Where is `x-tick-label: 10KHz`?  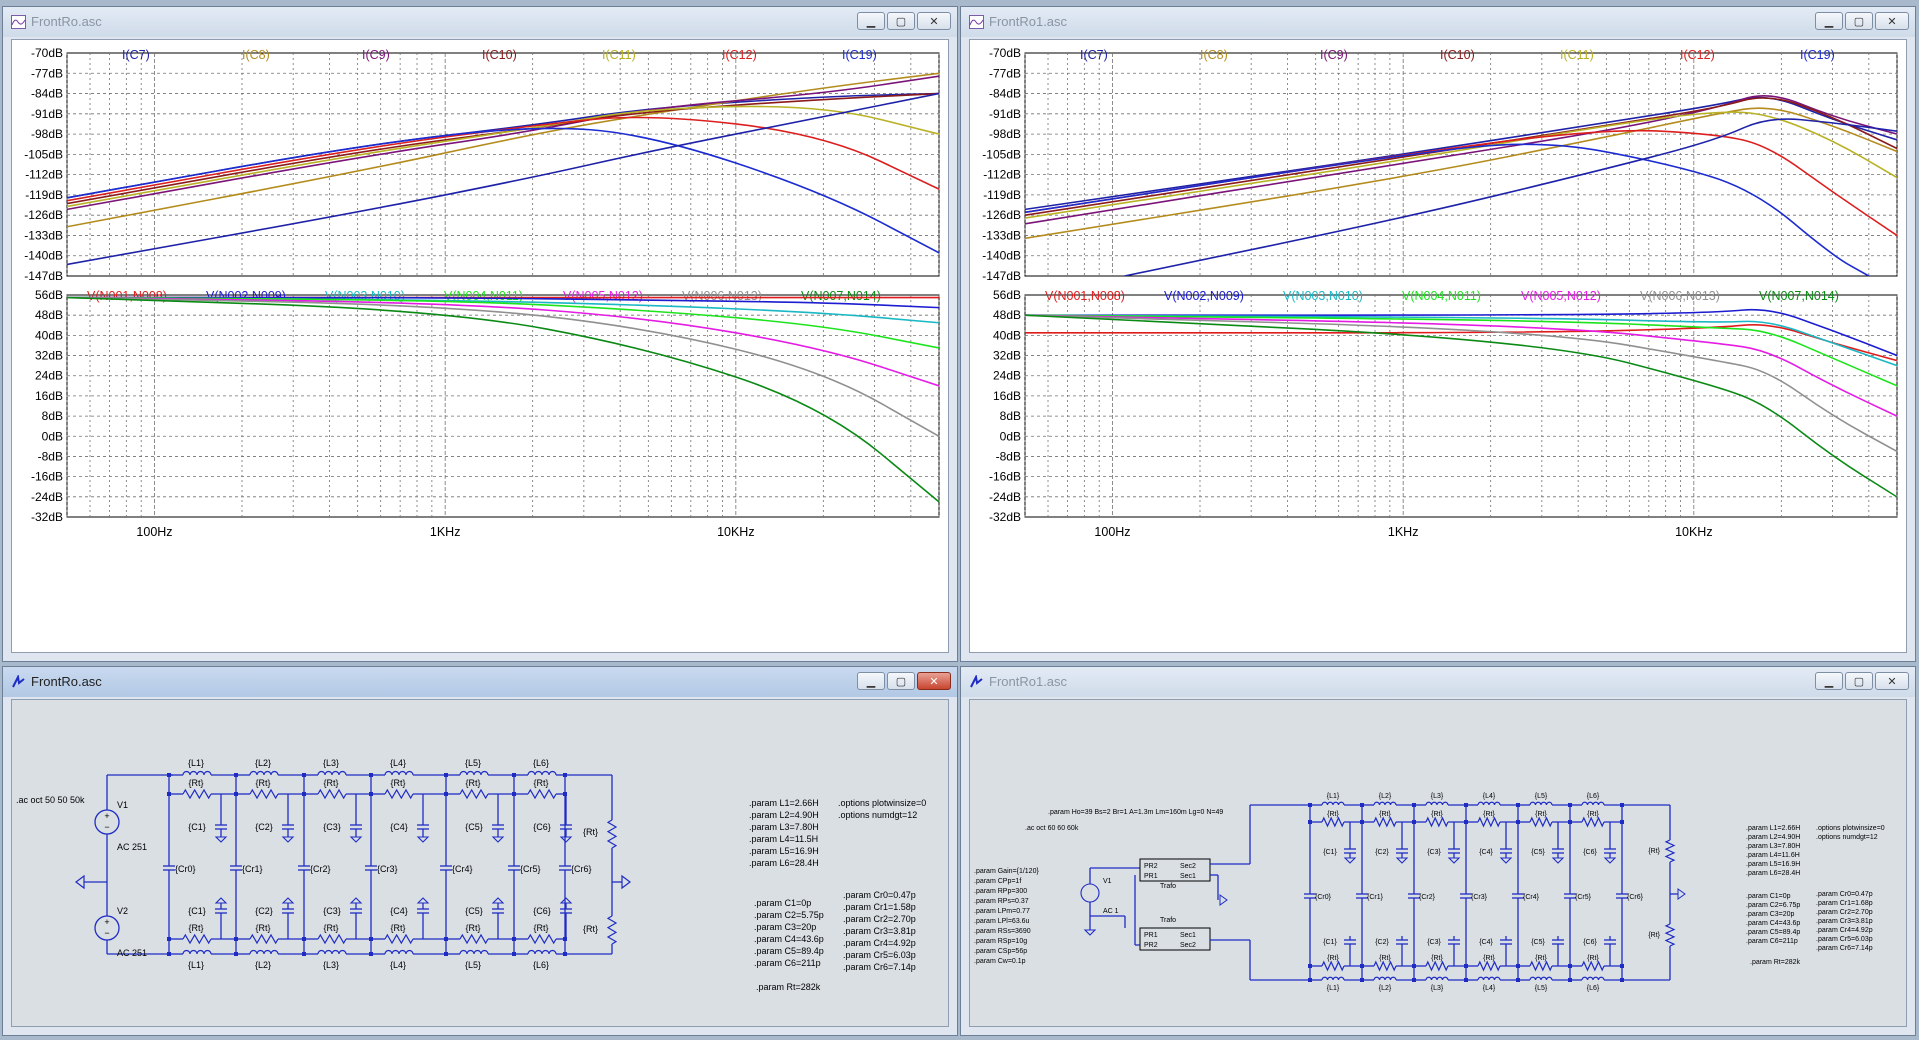
x-tick-label: 10KHz is located at coordinates (736, 532).